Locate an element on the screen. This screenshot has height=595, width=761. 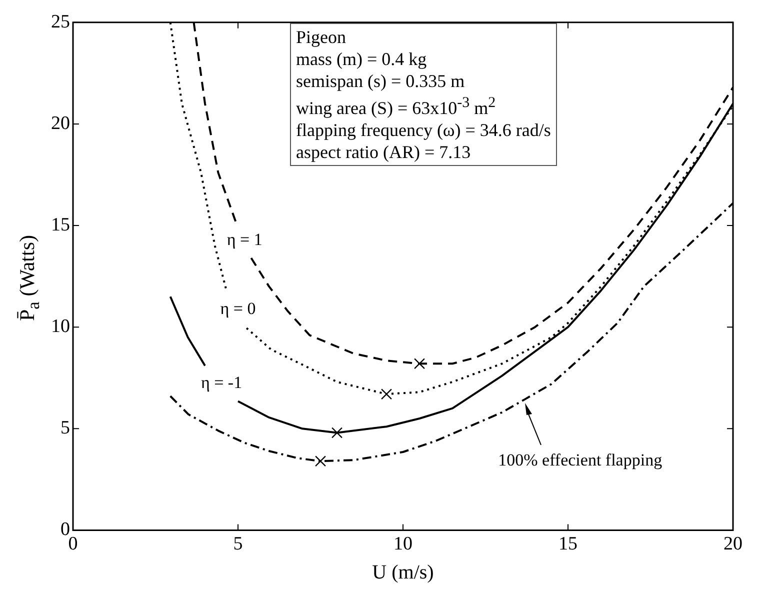
y-tick-label: 0 is located at coordinates (65, 529).